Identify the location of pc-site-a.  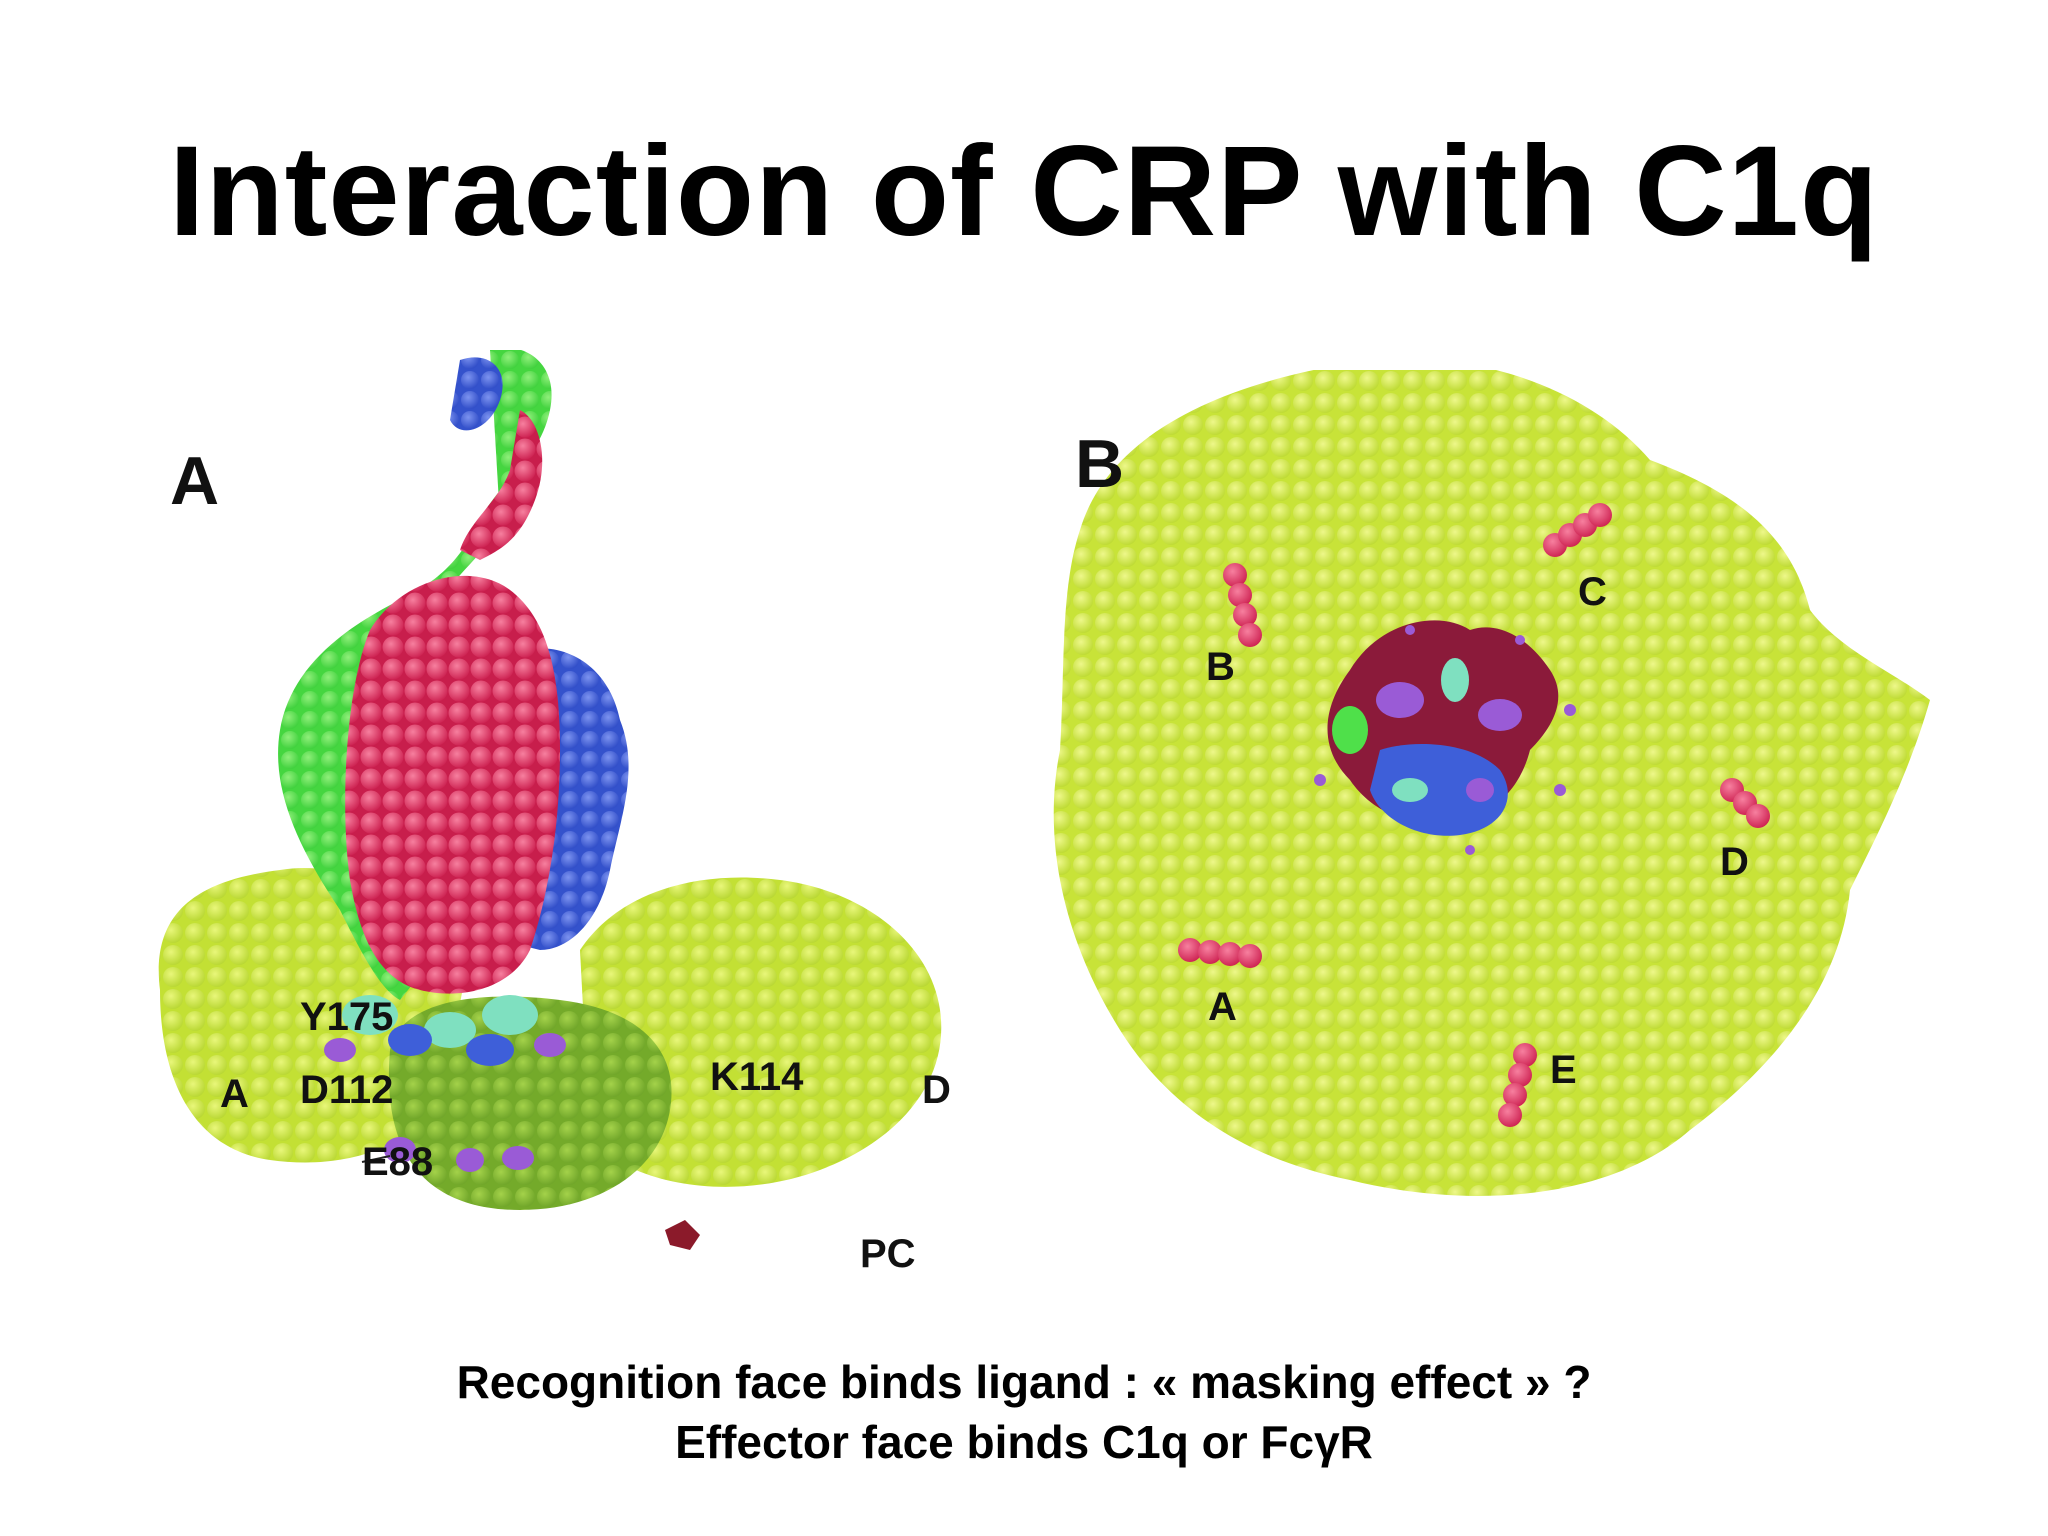
(1220, 953).